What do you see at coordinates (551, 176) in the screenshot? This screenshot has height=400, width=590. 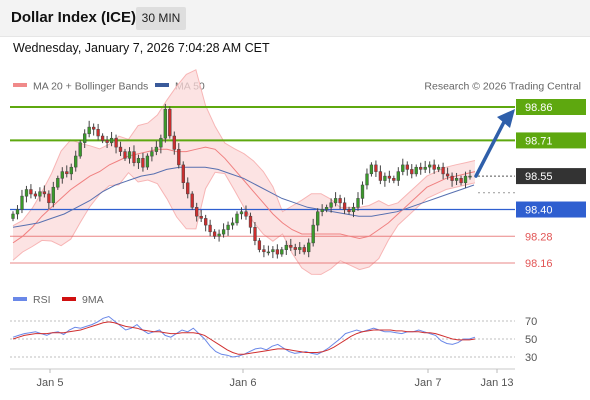 I see `current-price-tag` at bounding box center [551, 176].